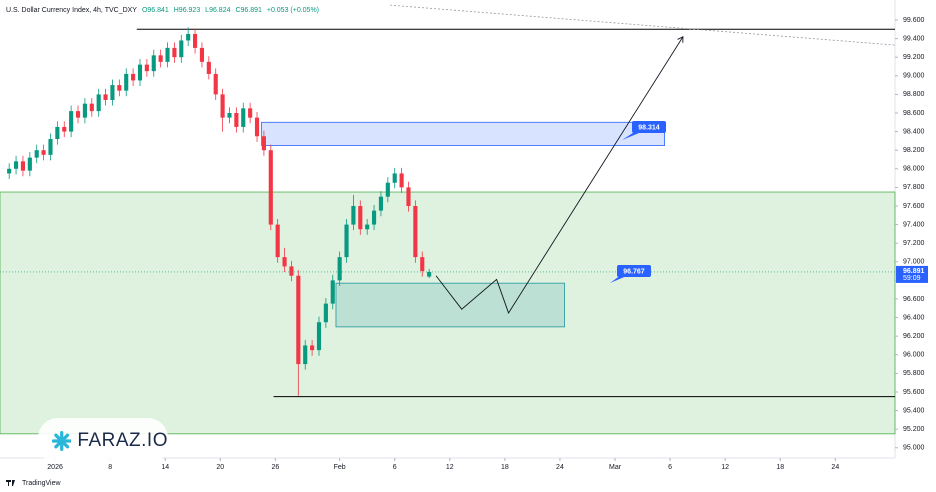 The image size is (936, 492). What do you see at coordinates (615, 467) in the screenshot?
I see `x-tick-label: Mar` at bounding box center [615, 467].